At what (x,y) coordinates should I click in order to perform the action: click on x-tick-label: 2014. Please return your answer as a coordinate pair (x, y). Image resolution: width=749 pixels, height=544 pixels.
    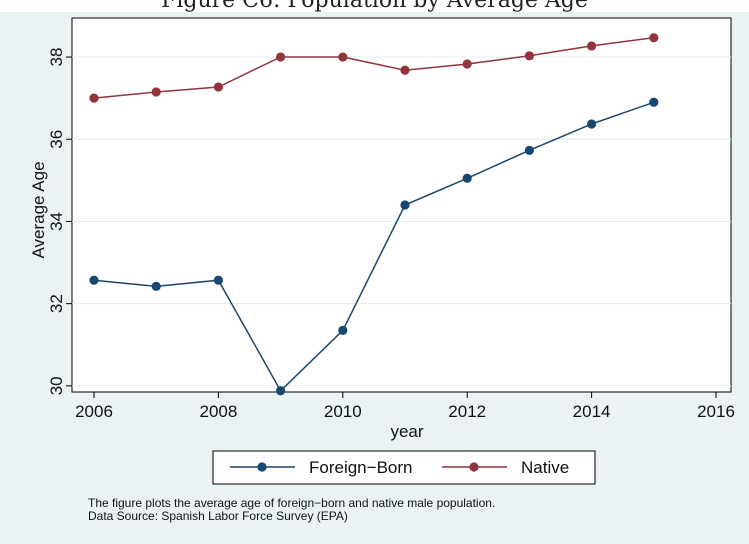
    Looking at the image, I should click on (592, 411).